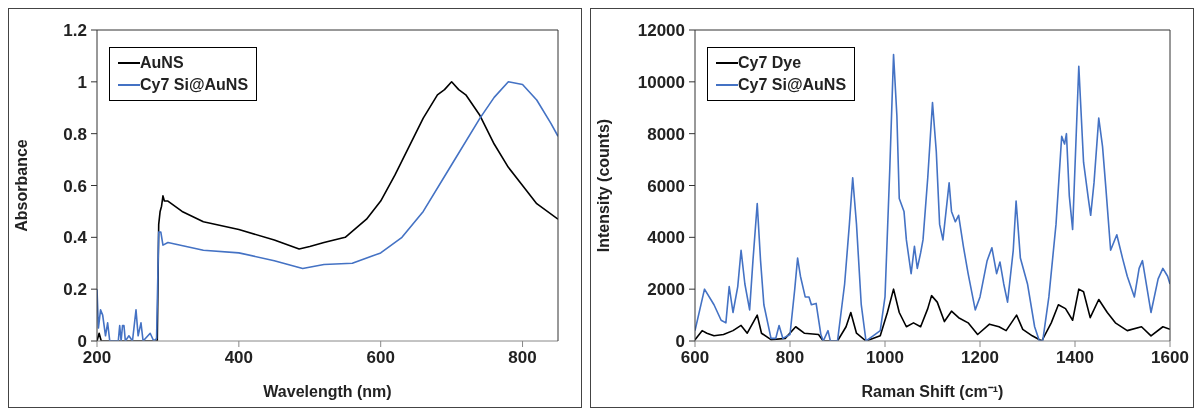 Image resolution: width=1201 pixels, height=418 pixels. Describe the element at coordinates (885, 358) in the screenshot. I see `x-tick-label: 1000` at that location.